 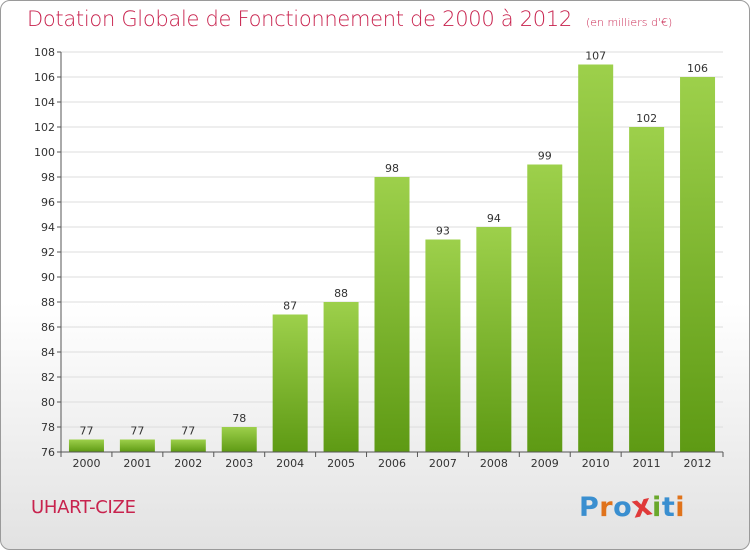 I want to click on bar-2007, so click(x=443, y=345).